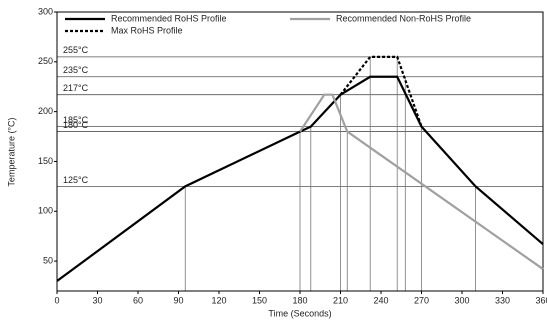 Image resolution: width=547 pixels, height=322 pixels. What do you see at coordinates (340, 300) in the screenshot?
I see `x-tick-label: 210` at bounding box center [340, 300].